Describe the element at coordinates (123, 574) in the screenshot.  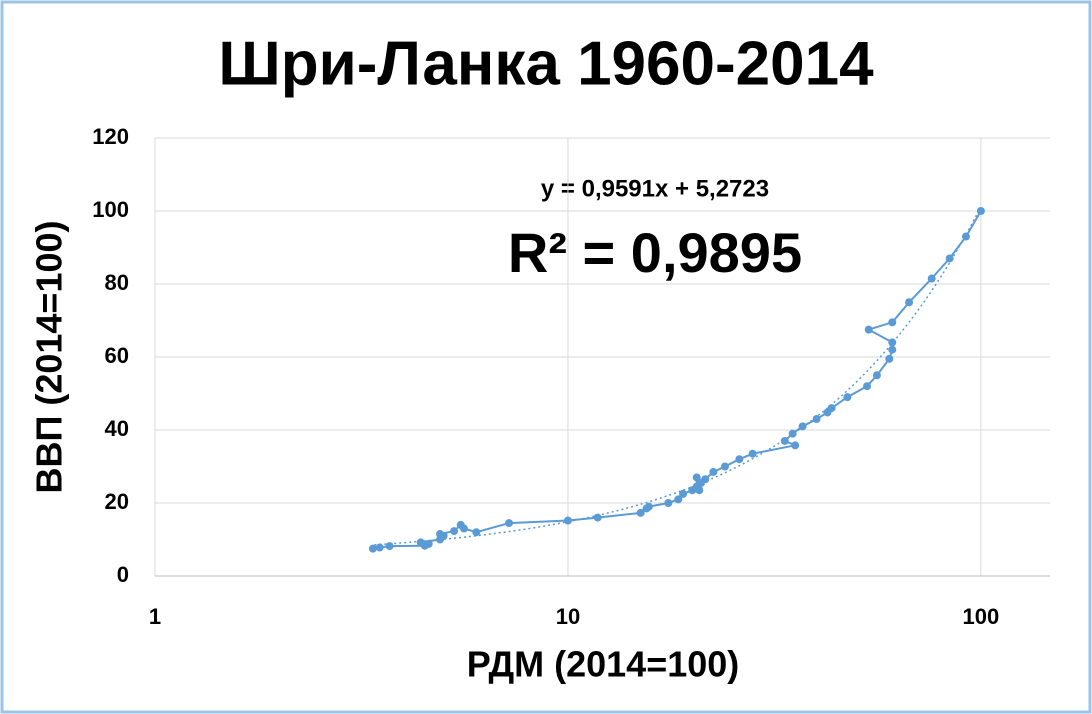
I see `y-tick-label: 0` at that location.